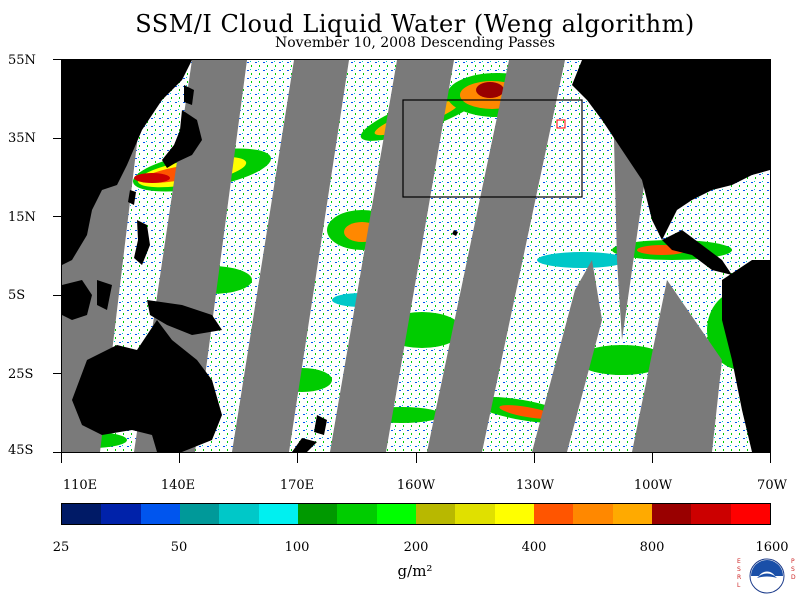  Describe the element at coordinates (534, 547) in the screenshot. I see `colorbar-label-400: 400` at that location.